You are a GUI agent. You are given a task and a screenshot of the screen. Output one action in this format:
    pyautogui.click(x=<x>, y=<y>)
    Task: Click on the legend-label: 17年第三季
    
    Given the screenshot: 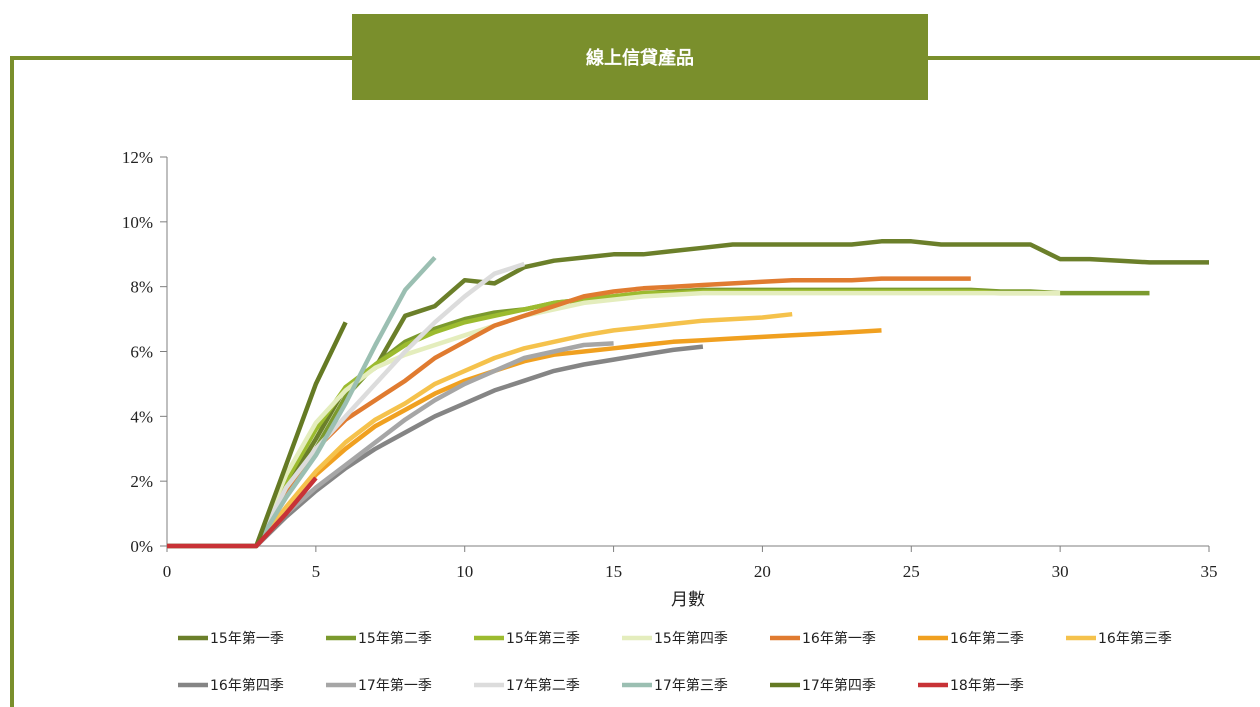 What is the action you would take?
    pyautogui.click(x=691, y=685)
    